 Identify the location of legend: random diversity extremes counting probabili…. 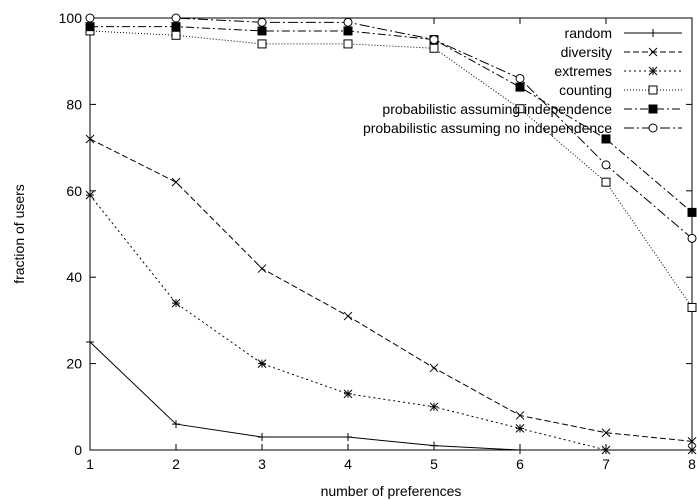
(522, 80).